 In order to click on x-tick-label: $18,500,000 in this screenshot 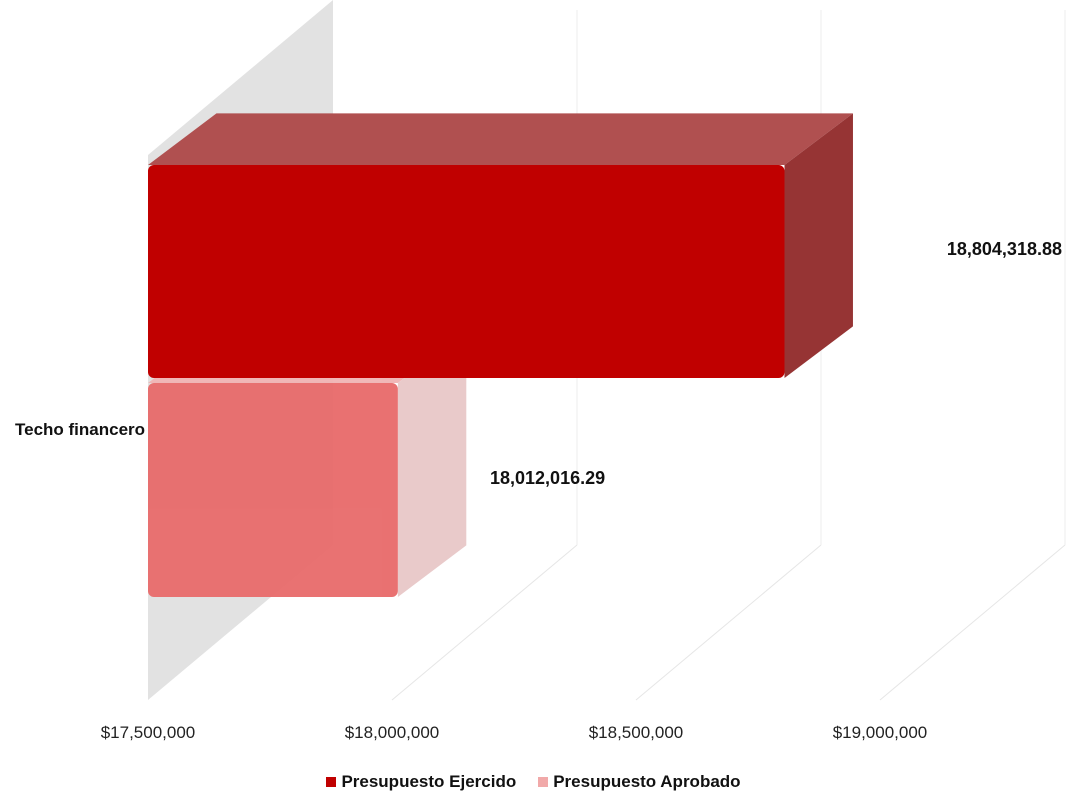, I will do `click(636, 732)`.